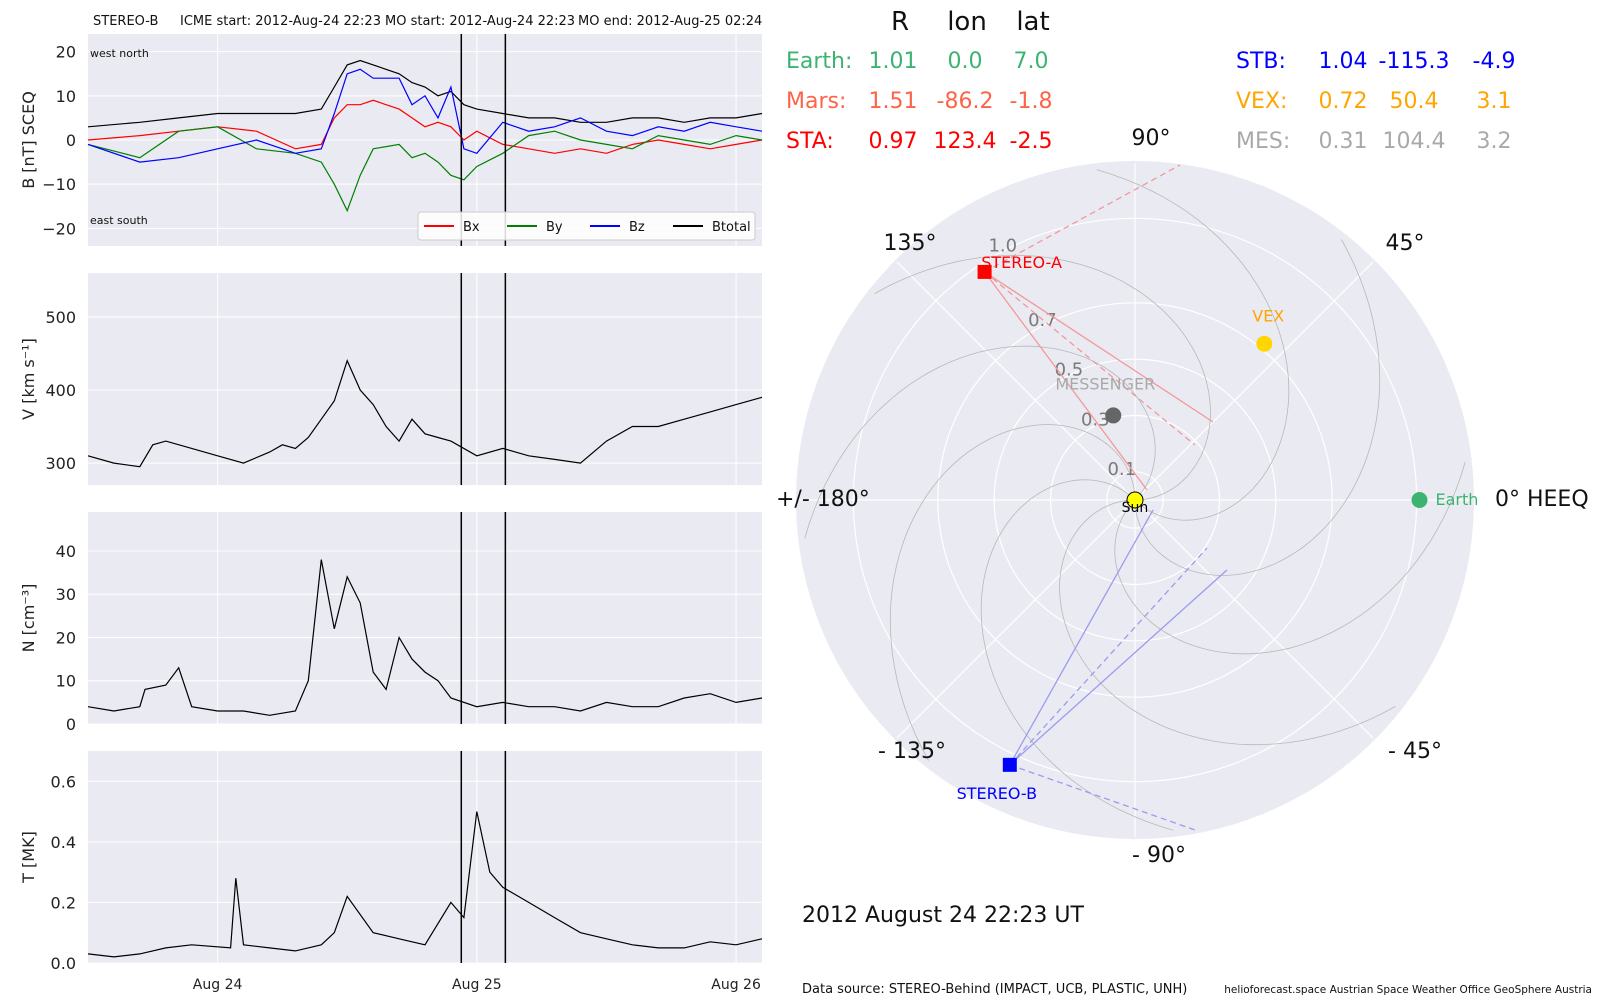  Describe the element at coordinates (425, 413) in the screenshot. I see `series-line-speed` at that location.